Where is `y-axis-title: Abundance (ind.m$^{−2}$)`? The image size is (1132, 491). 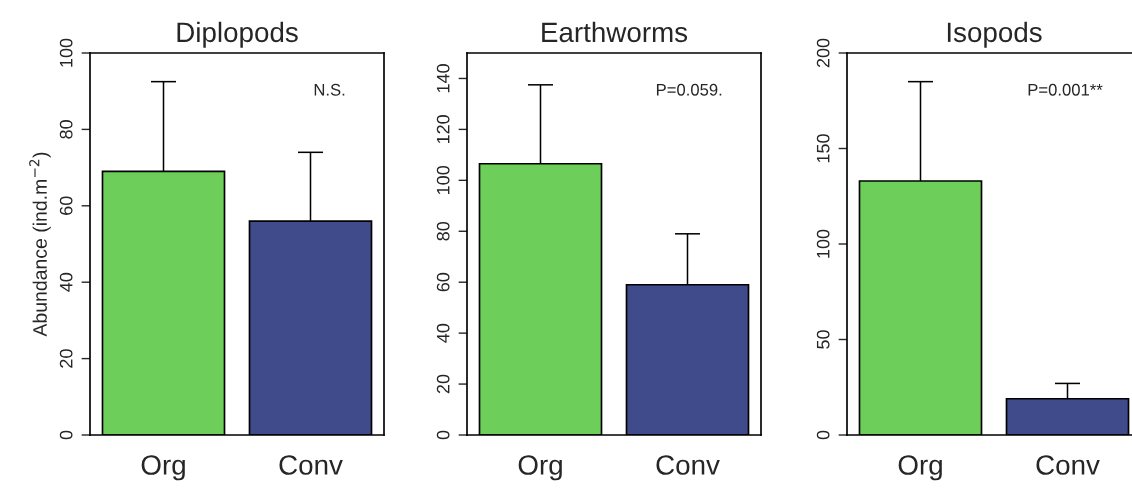 y-axis-title: Abundance (ind.m$^{−2}$) is located at coordinates (40, 244).